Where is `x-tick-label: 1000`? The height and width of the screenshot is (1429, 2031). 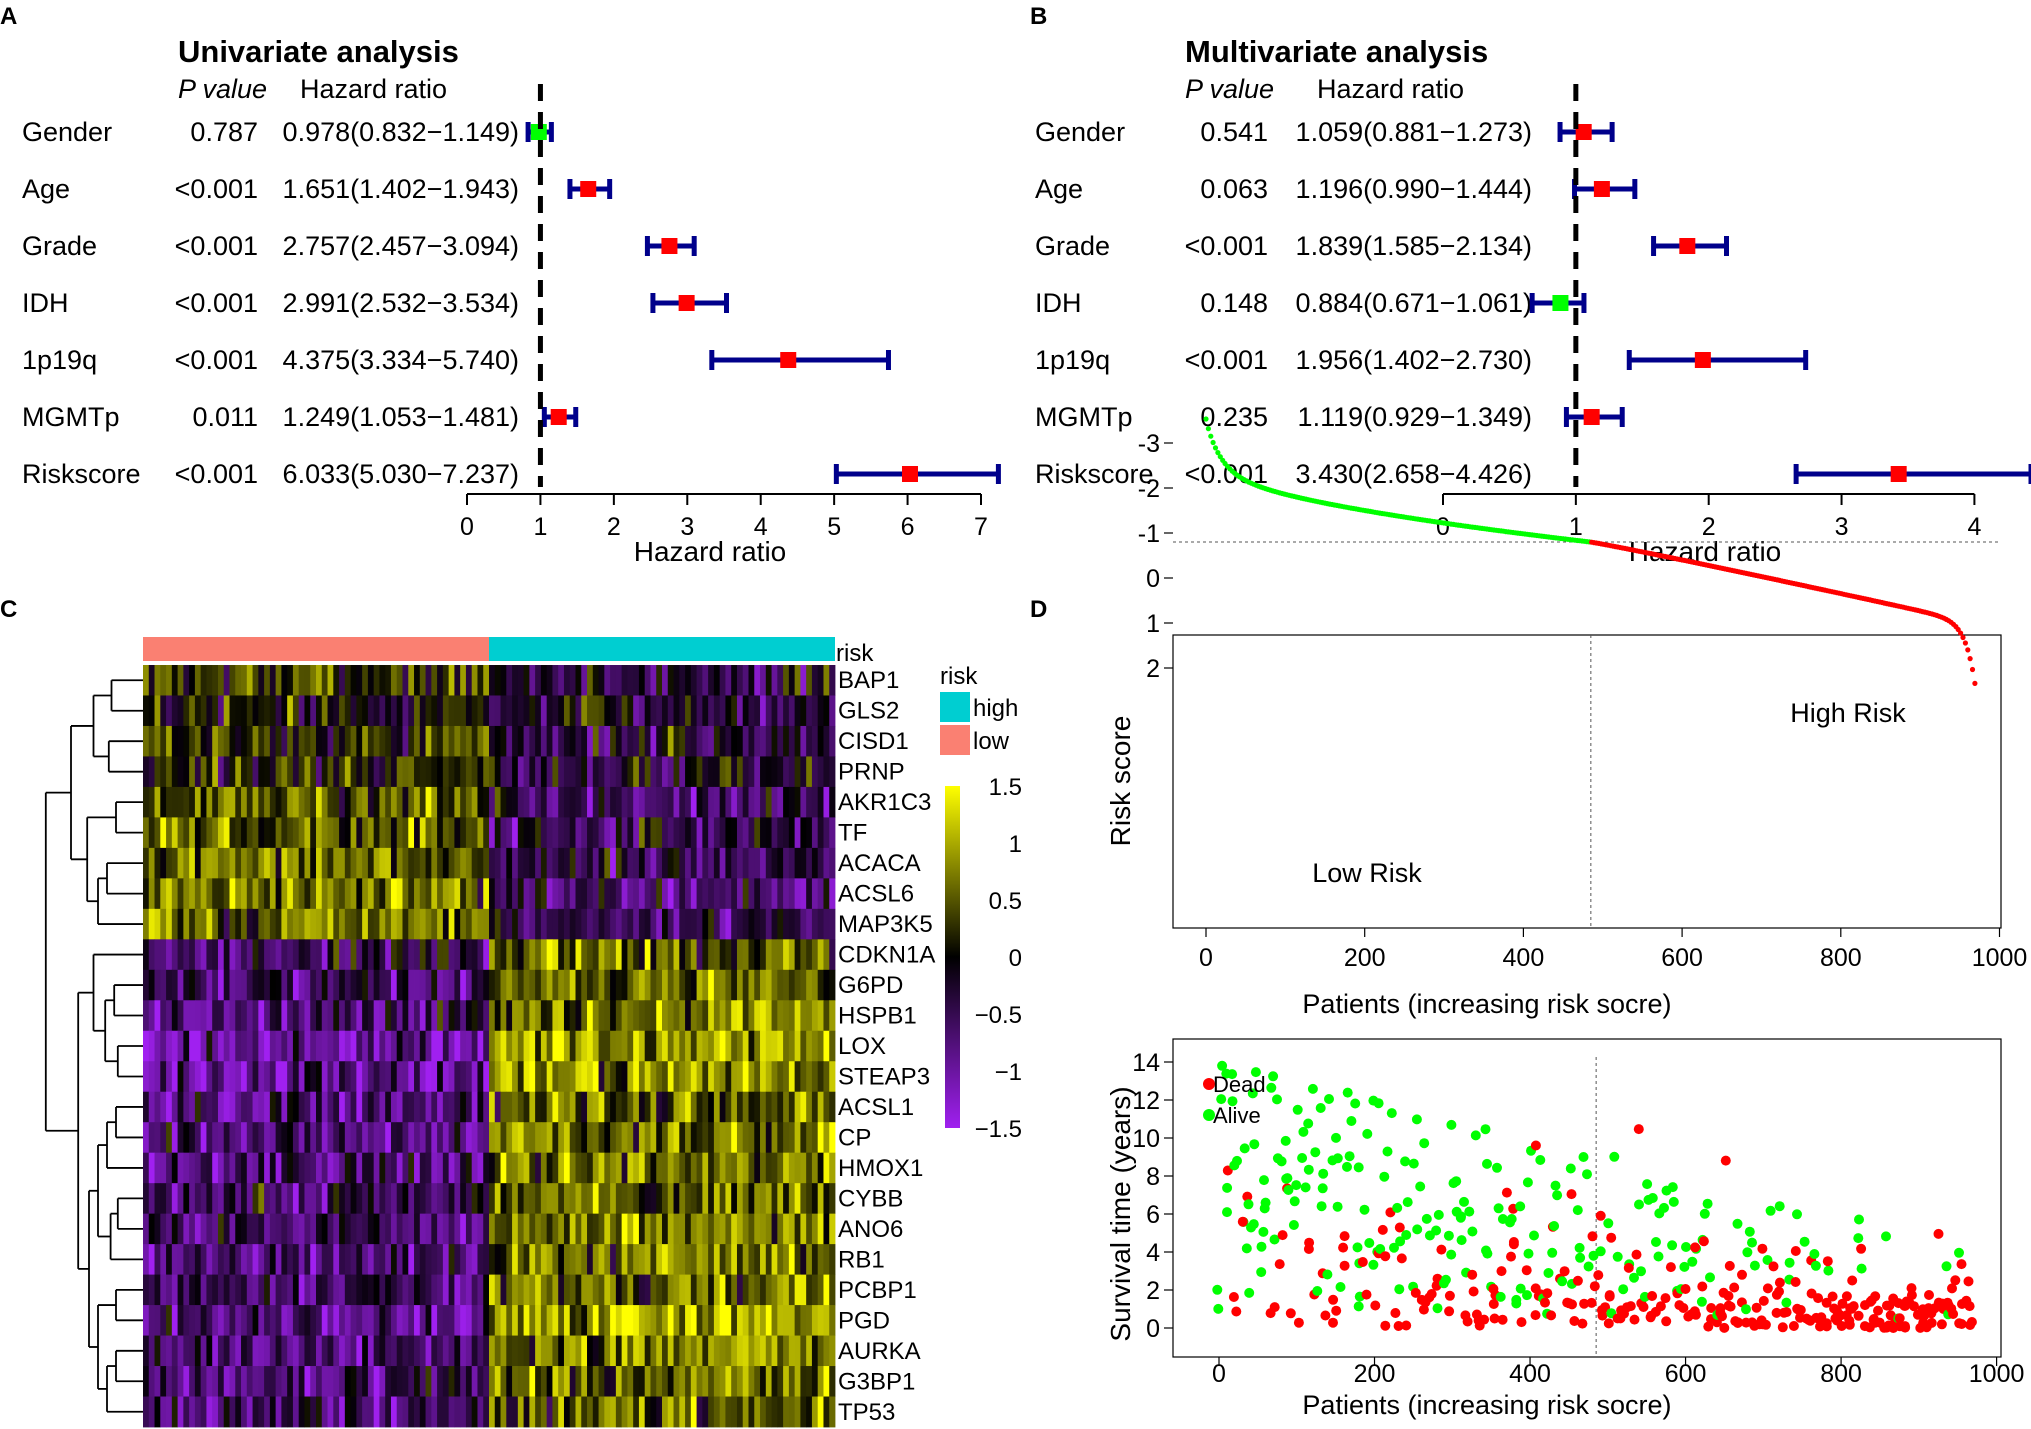
x-tick-label: 1000 is located at coordinates (1997, 1374).